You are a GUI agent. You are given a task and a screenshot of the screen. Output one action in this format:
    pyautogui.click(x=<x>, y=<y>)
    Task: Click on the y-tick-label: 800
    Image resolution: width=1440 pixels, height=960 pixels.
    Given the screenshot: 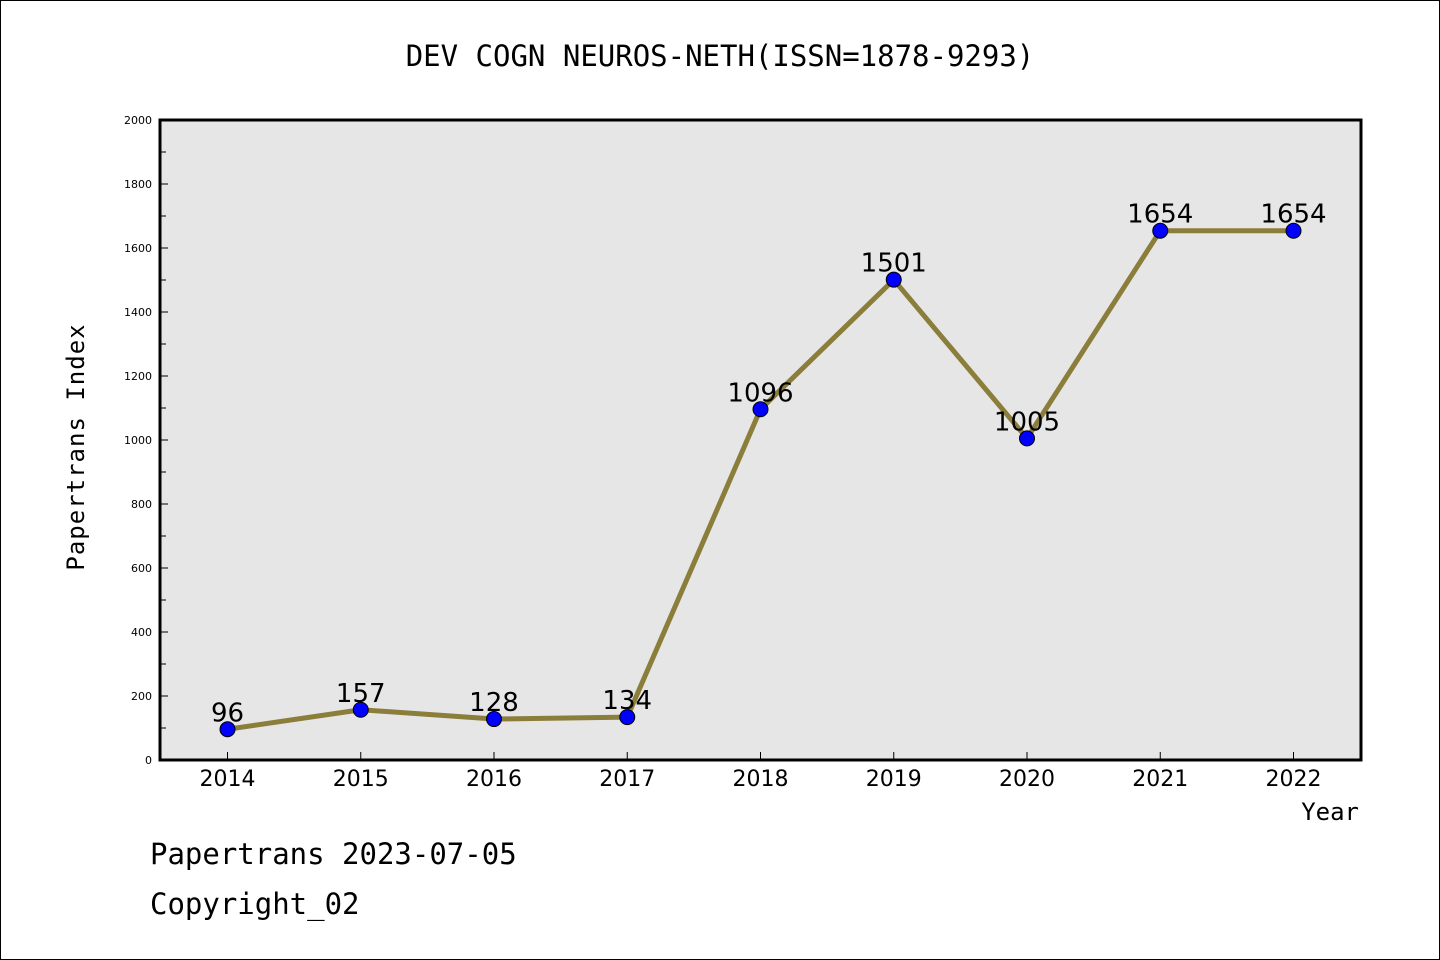 What is the action you would take?
    pyautogui.click(x=141, y=504)
    